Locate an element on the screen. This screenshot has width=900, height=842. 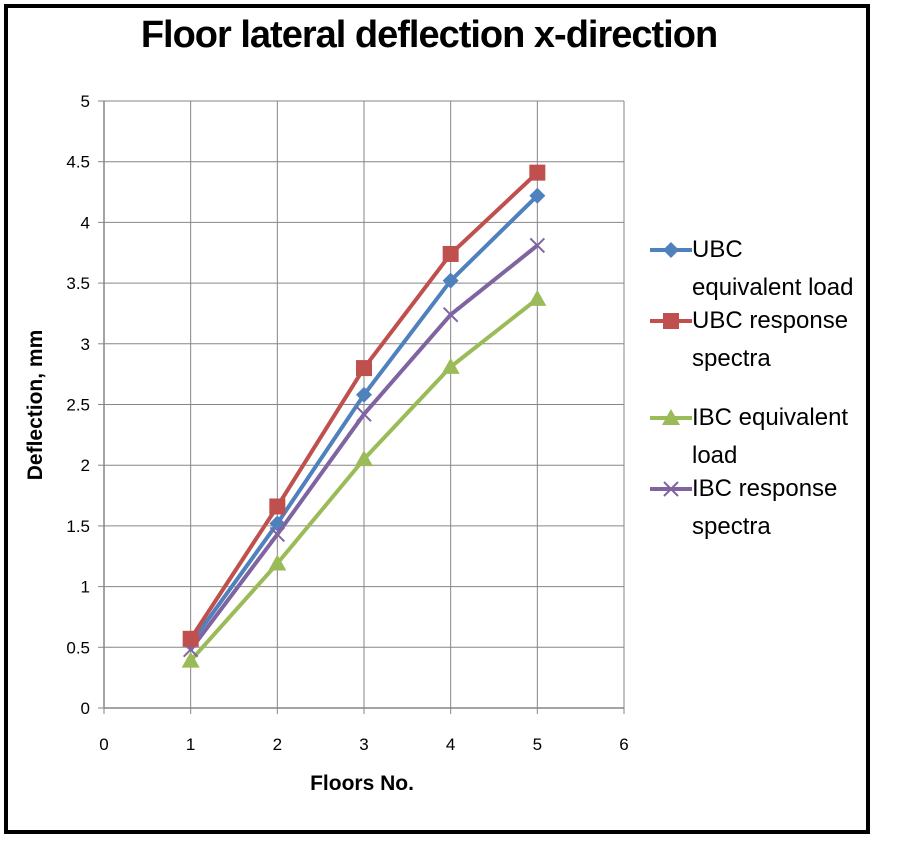
x-axis-label: Floors No. is located at coordinates (362, 783).